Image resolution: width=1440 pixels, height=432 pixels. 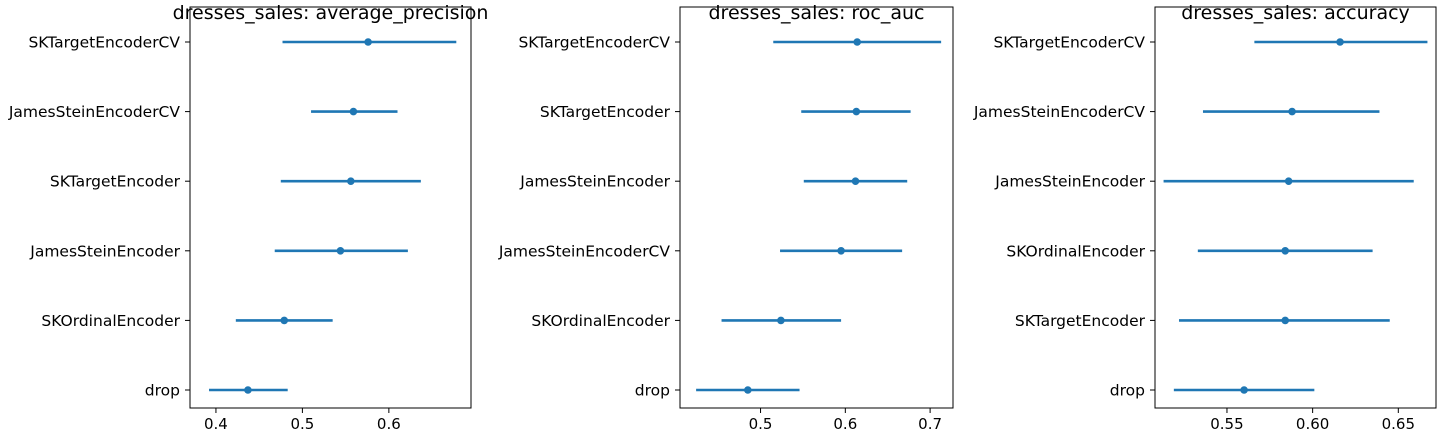 I want to click on x-tick-label: 0.60, so click(x=1312, y=423).